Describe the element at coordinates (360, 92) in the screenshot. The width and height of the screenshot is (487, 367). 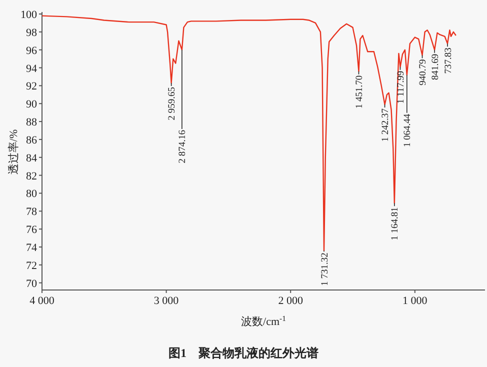
I see `annotation: 1 451.70` at that location.